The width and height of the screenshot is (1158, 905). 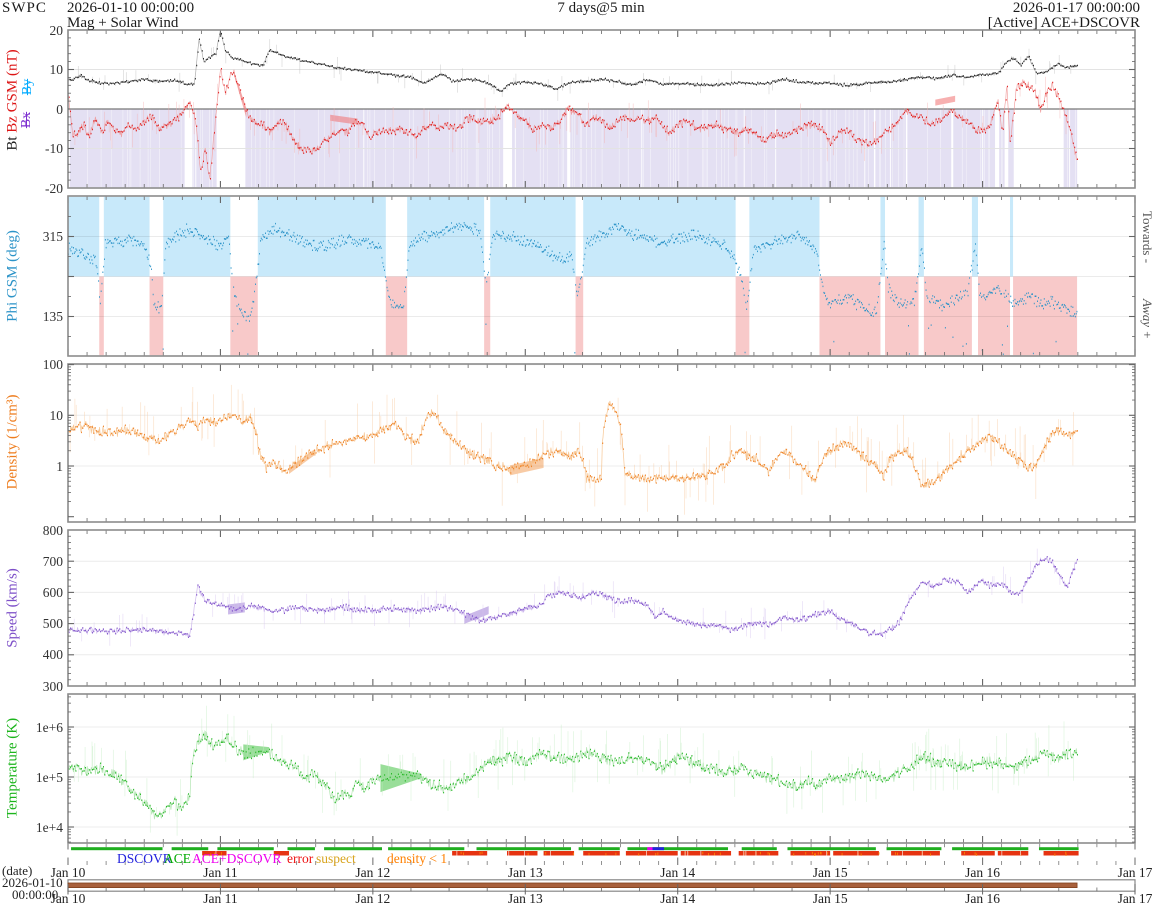 I want to click on date-label-secondary: Jan 17, so click(x=1135, y=898).